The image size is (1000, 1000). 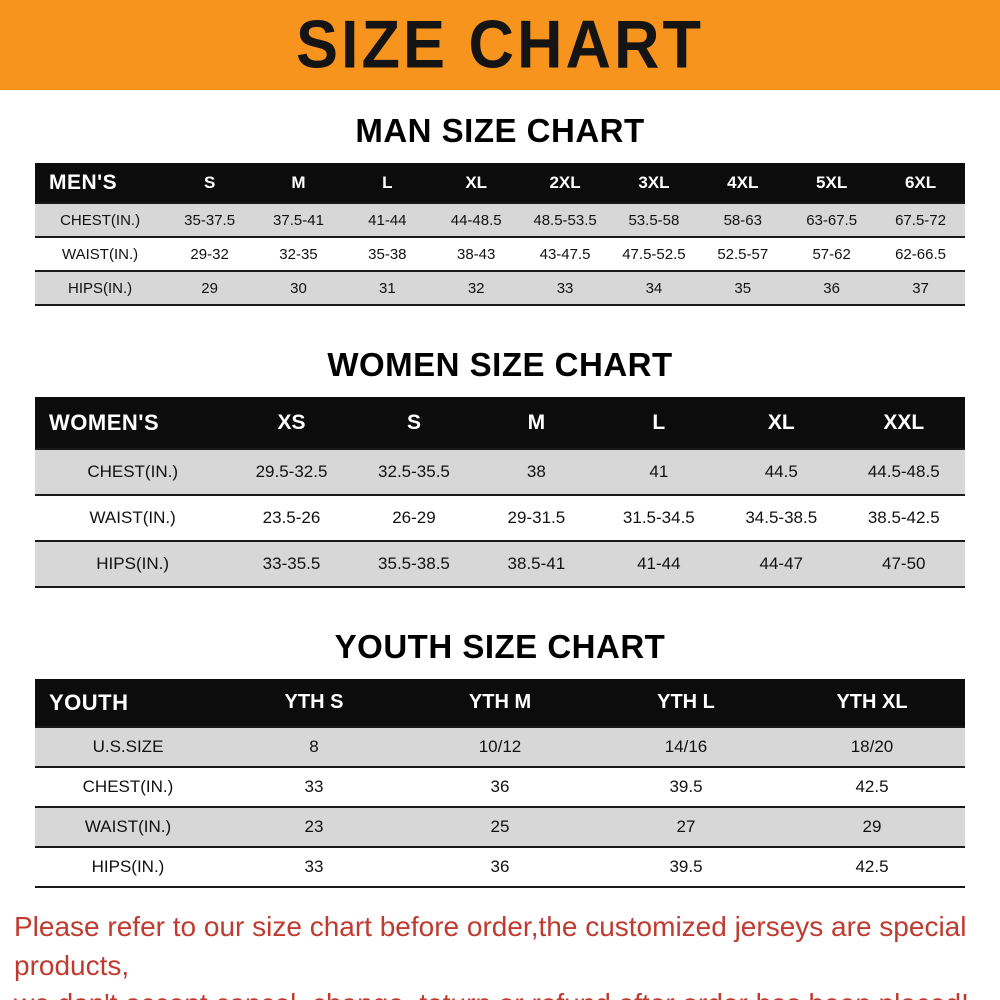 What do you see at coordinates (291, 563) in the screenshot?
I see `measurement-value: 33-35.5` at bounding box center [291, 563].